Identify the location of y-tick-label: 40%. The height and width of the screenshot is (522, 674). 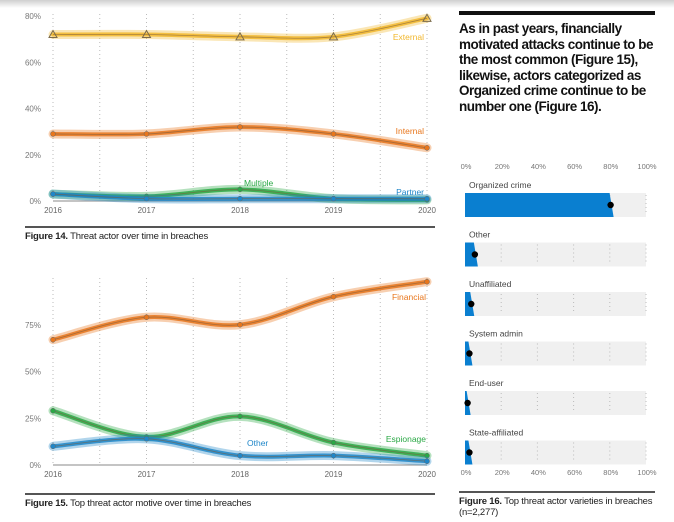
(33, 109).